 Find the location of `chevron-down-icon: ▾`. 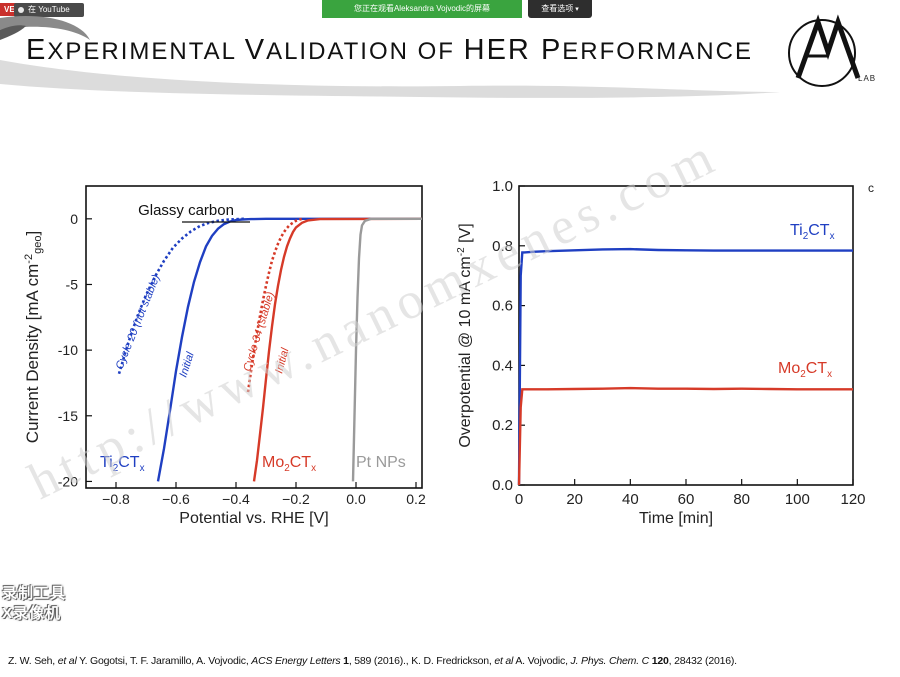

chevron-down-icon: ▾ is located at coordinates (577, 9).